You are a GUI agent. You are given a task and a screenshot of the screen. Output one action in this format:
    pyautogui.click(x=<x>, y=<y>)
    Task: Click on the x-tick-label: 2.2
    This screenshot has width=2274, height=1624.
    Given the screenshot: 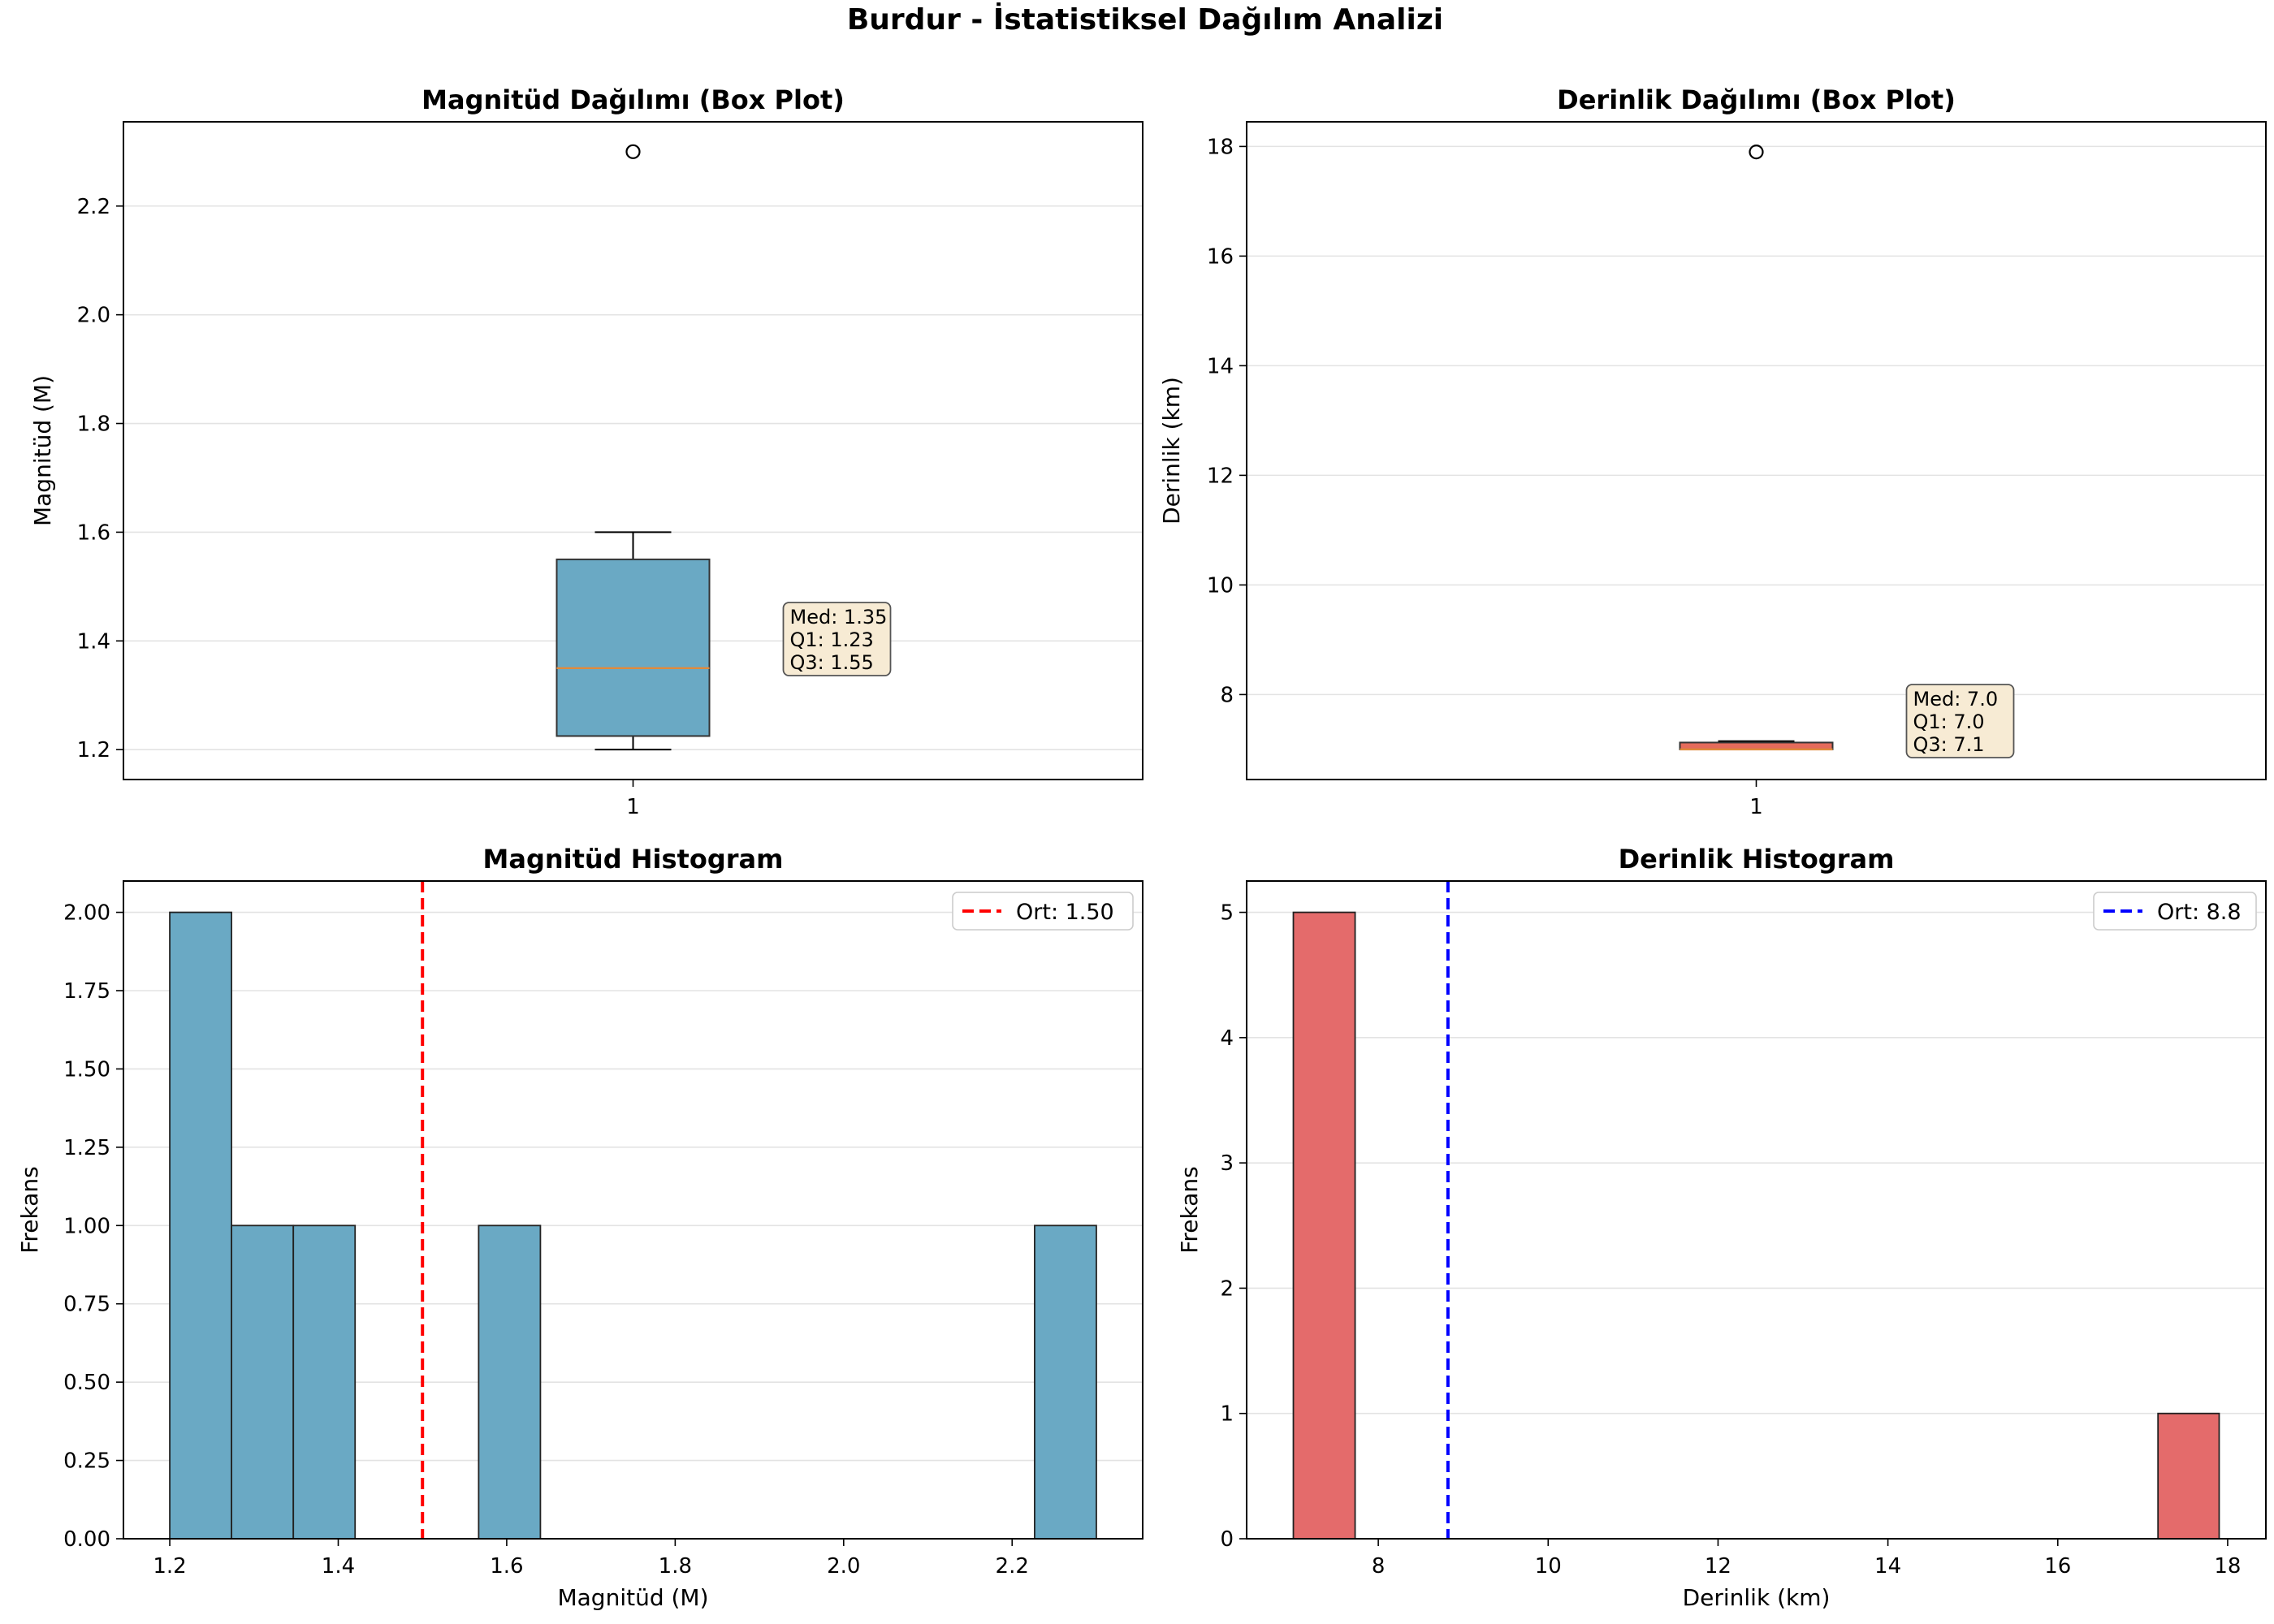 What is the action you would take?
    pyautogui.click(x=1013, y=1567)
    